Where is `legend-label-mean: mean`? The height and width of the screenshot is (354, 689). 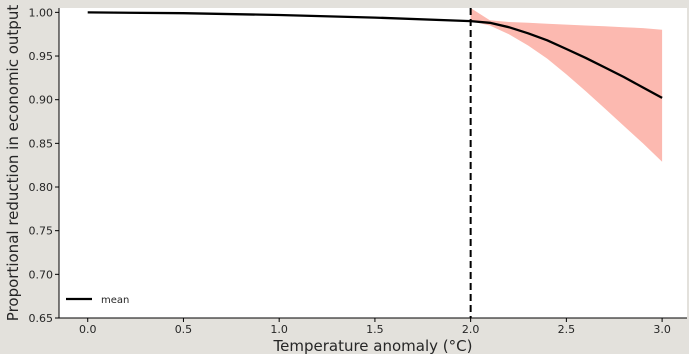 legend-label-mean: mean is located at coordinates (115, 300).